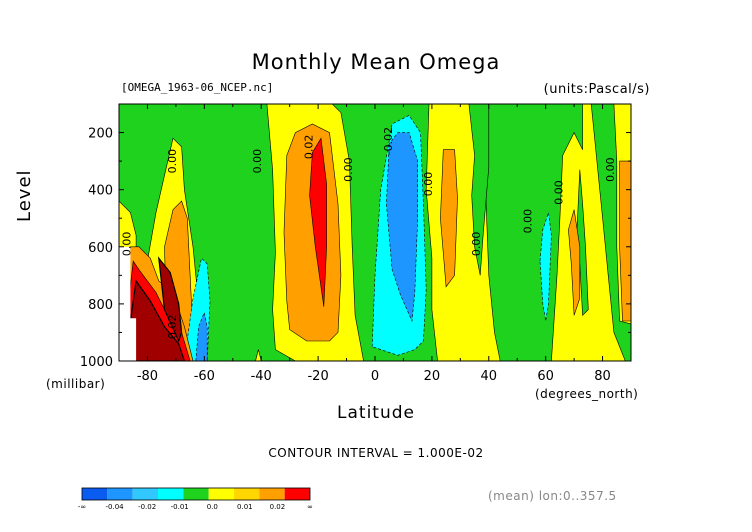  Describe the element at coordinates (489, 376) in the screenshot. I see `x-tick-label: 40` at that location.